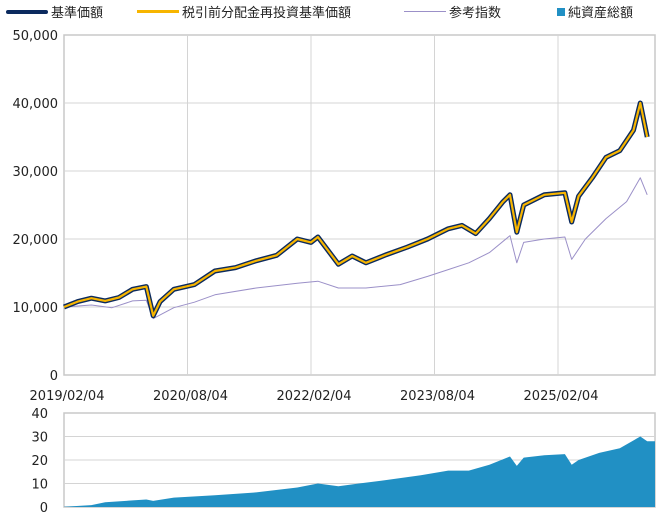 The width and height of the screenshot is (657, 512). I want to click on legend-label: 税引前分配金再投資基準価額, so click(267, 13).